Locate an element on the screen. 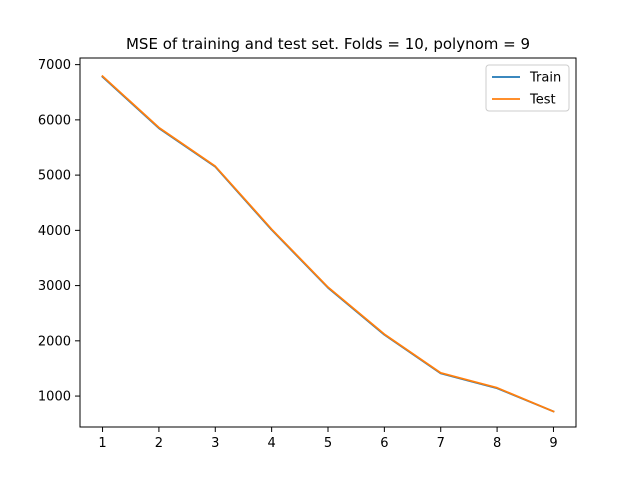 The width and height of the screenshot is (640, 480). x-tick-label: 7 is located at coordinates (441, 443).